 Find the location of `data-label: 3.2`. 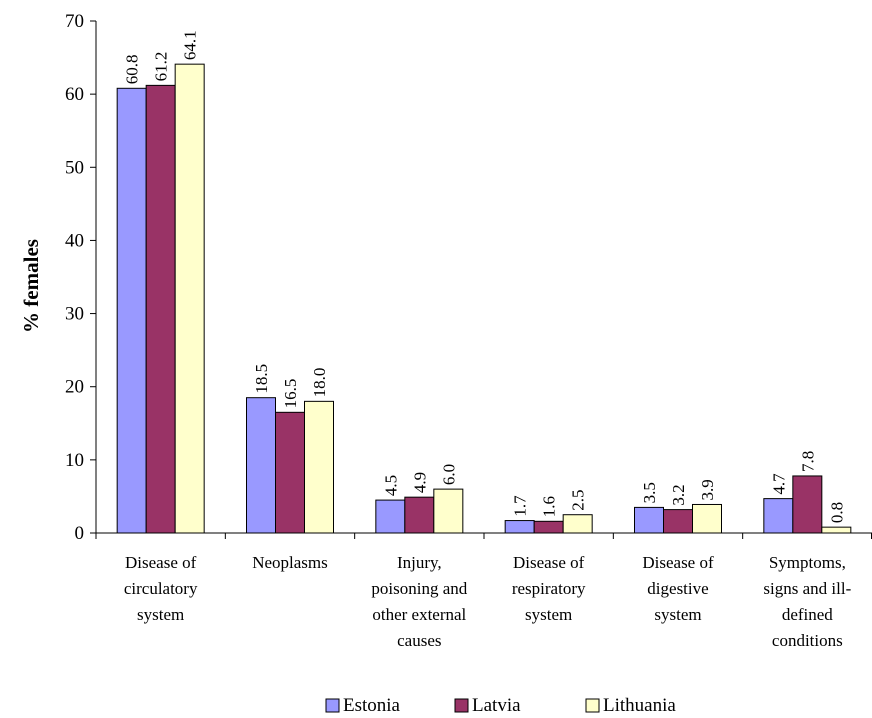

data-label: 3.2 is located at coordinates (678, 494).